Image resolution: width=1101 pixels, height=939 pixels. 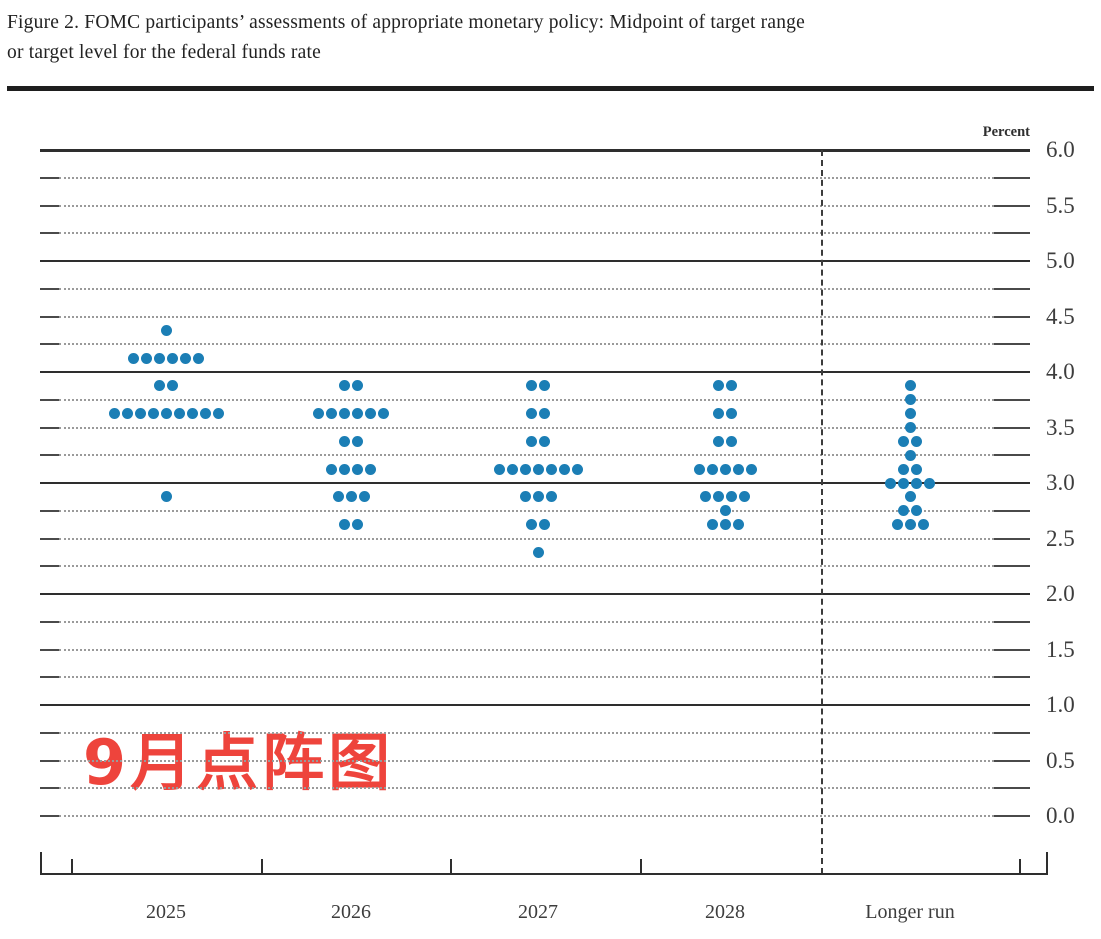 I want to click on y-axis-tick-label: 0.0, so click(x=1060, y=815).